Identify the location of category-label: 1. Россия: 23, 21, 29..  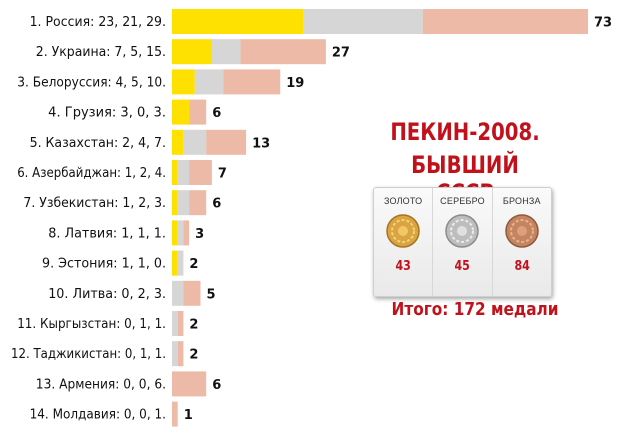
(98, 22).